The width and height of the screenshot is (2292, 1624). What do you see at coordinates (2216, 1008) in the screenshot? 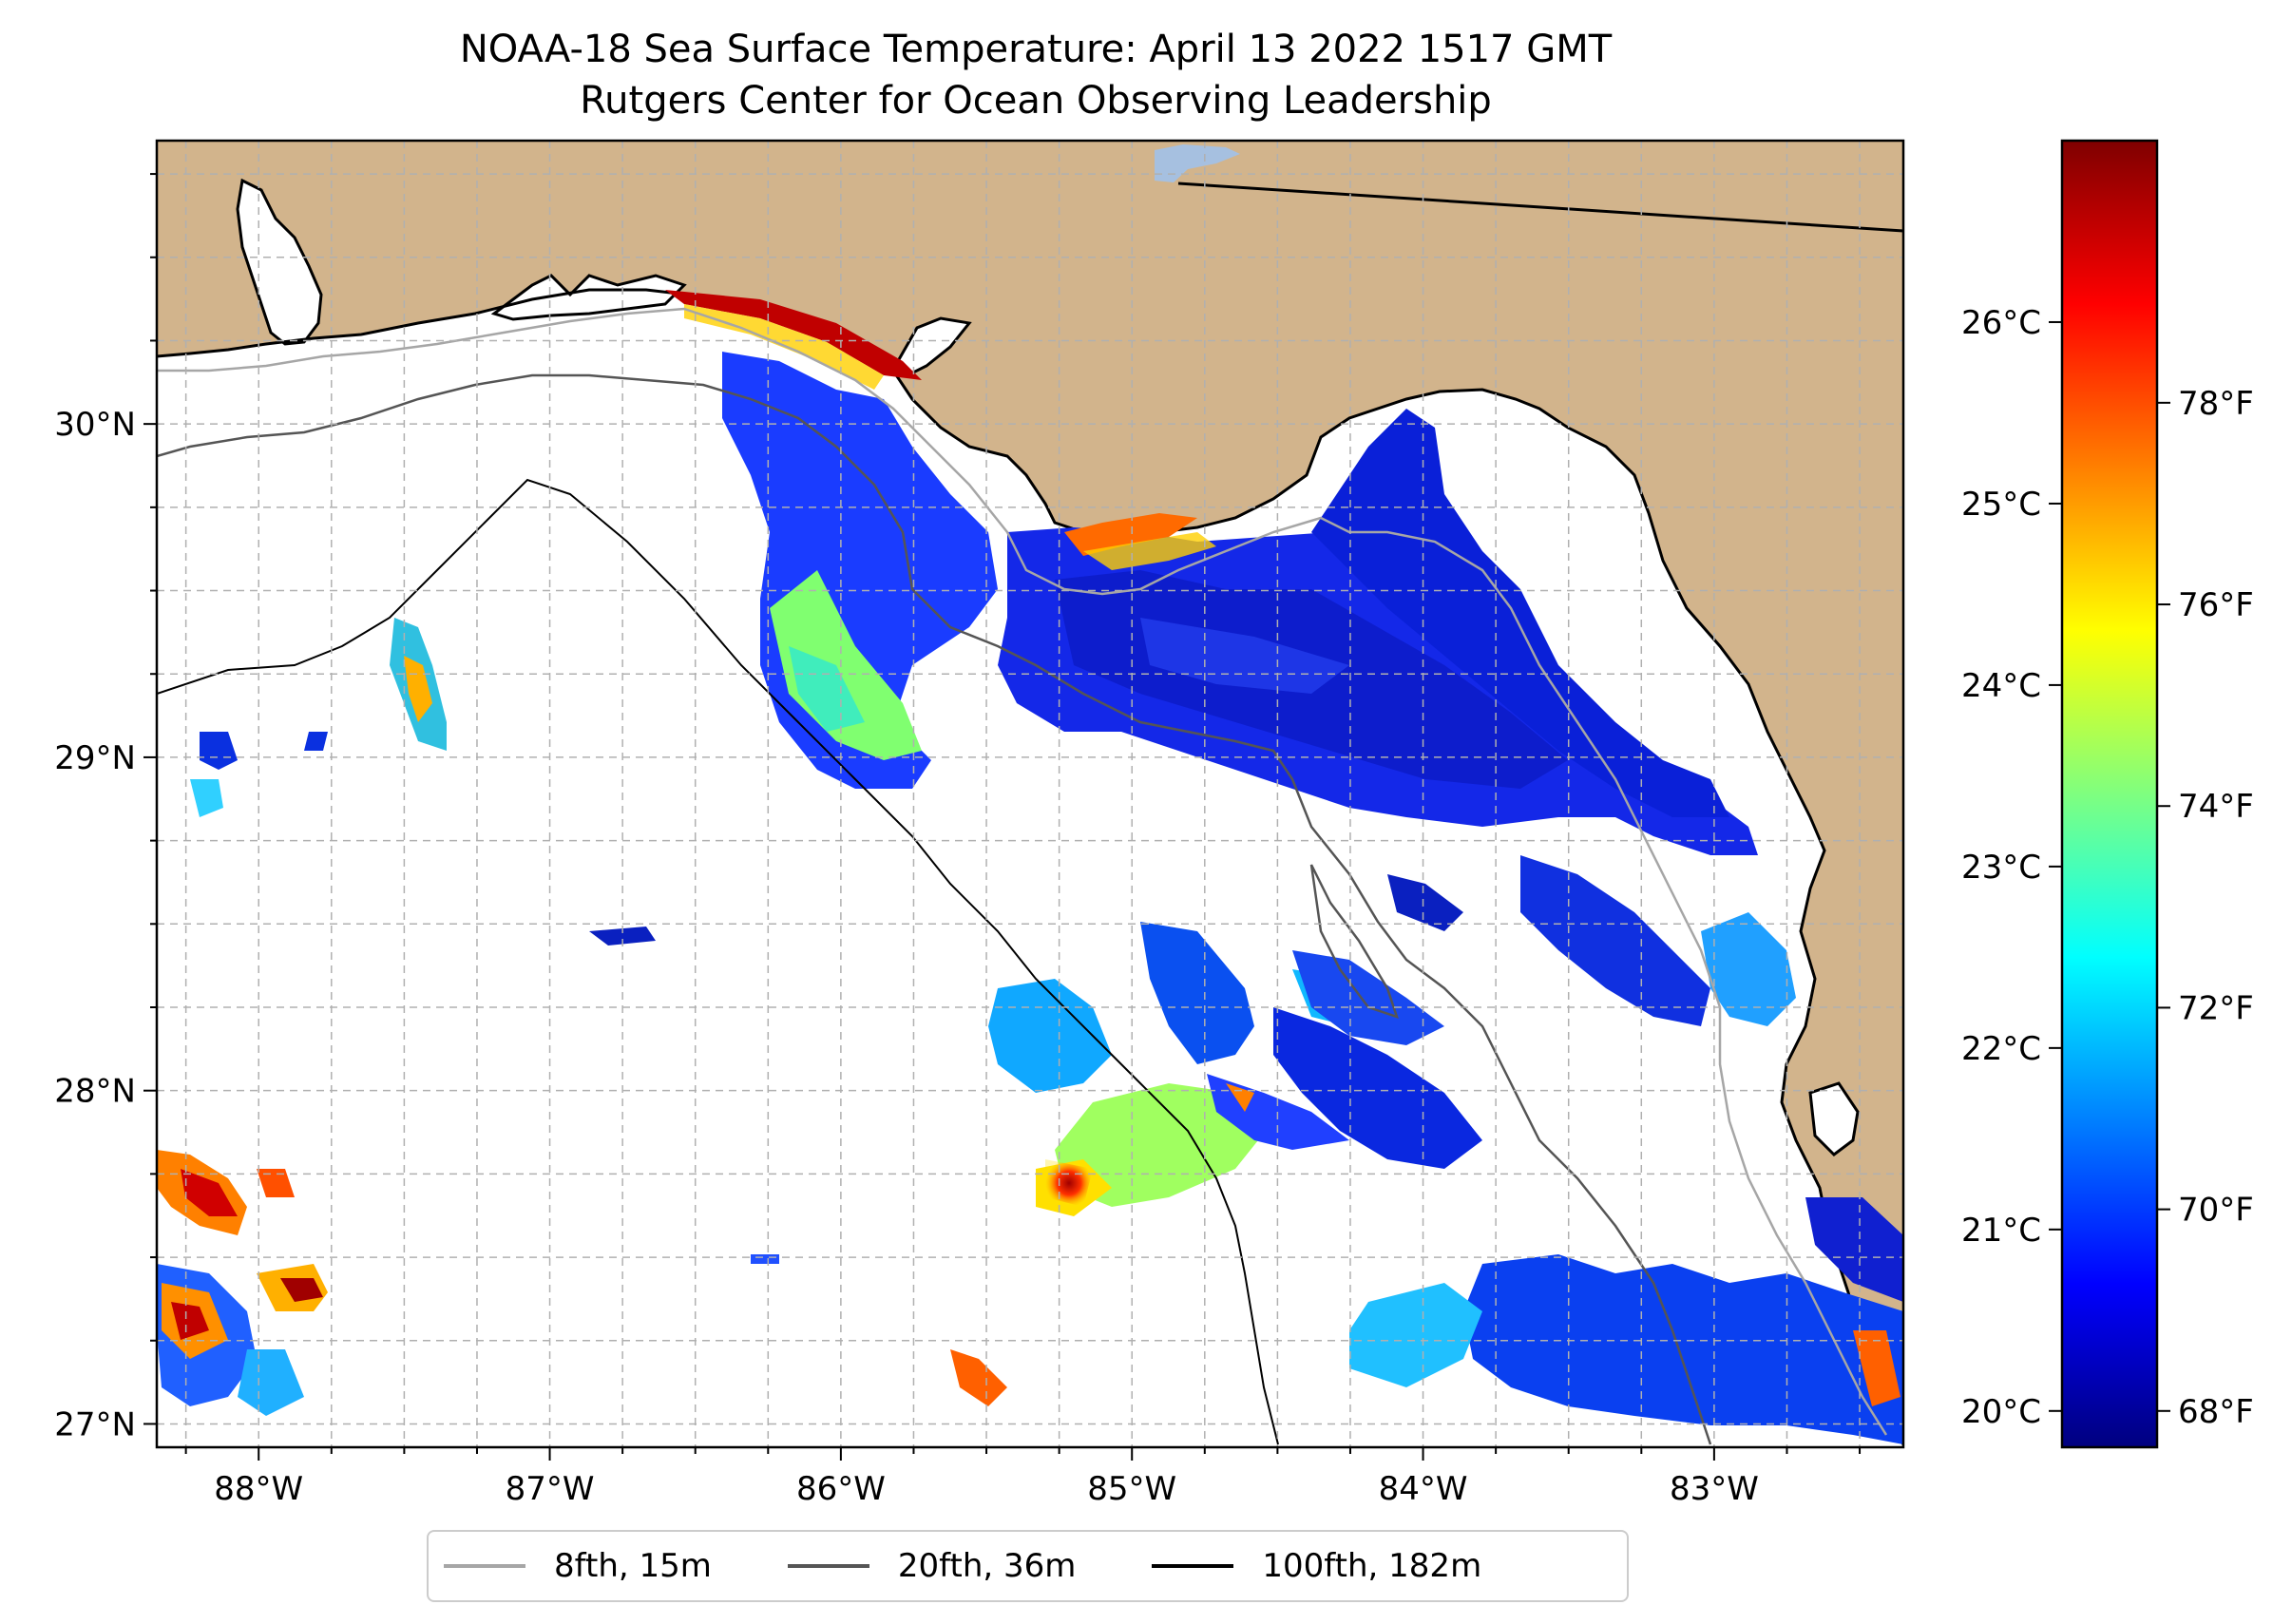
I see `colorbar-fahrenheit-label: 72°F` at bounding box center [2216, 1008].